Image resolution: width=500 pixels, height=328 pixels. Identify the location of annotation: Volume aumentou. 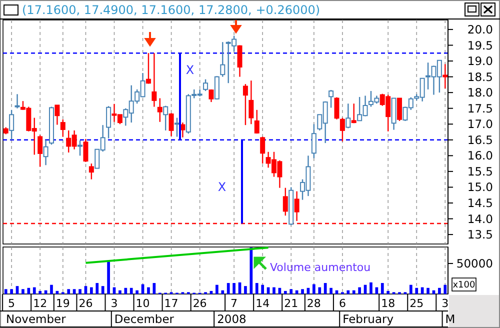
(320, 267).